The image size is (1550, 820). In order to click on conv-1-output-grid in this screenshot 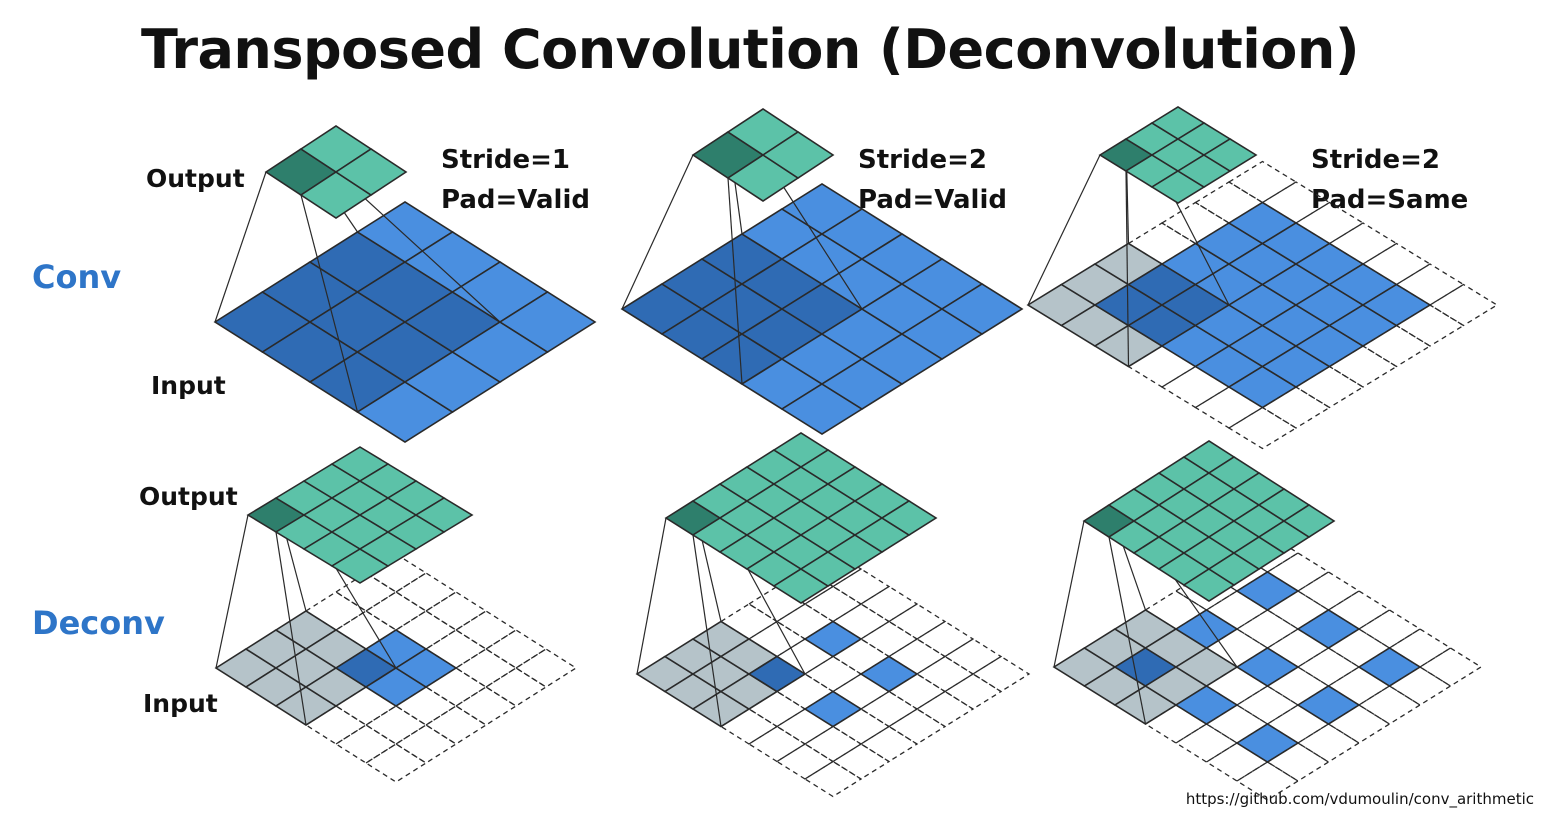, I will do `click(336, 172)`.